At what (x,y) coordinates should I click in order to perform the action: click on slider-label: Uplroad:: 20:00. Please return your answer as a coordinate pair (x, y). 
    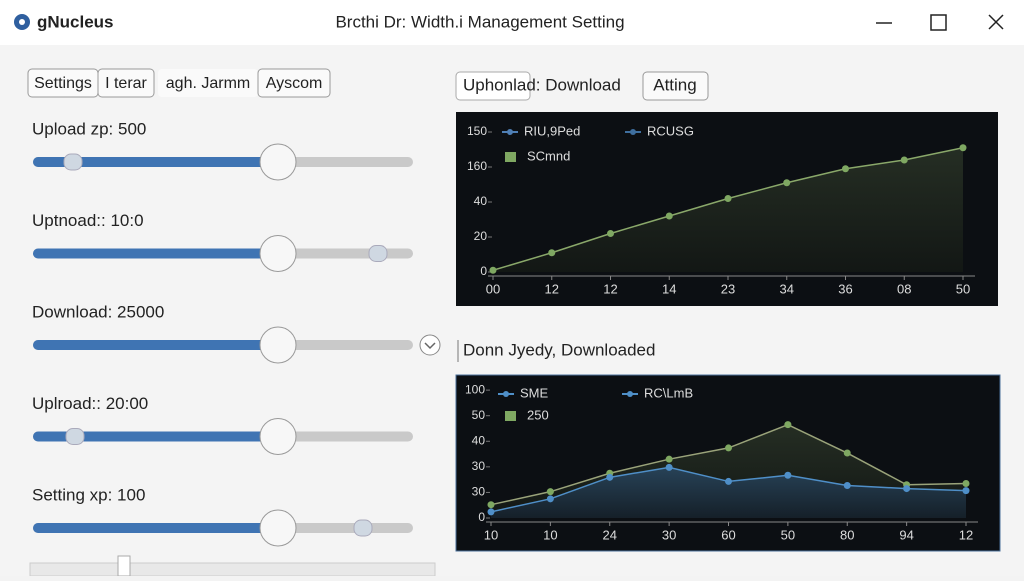
    Looking at the image, I should click on (90, 403).